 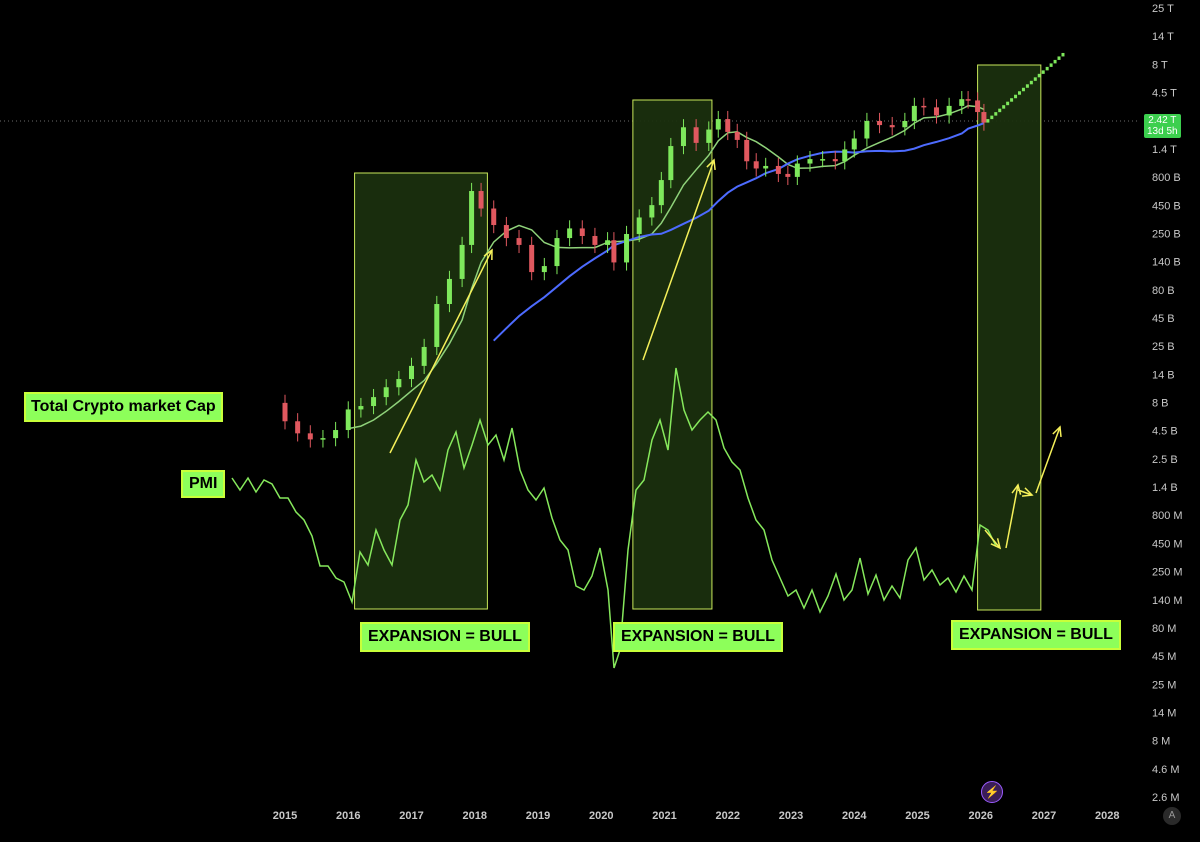 I want to click on y-tick-label: 2.6 M, so click(x=1166, y=798).